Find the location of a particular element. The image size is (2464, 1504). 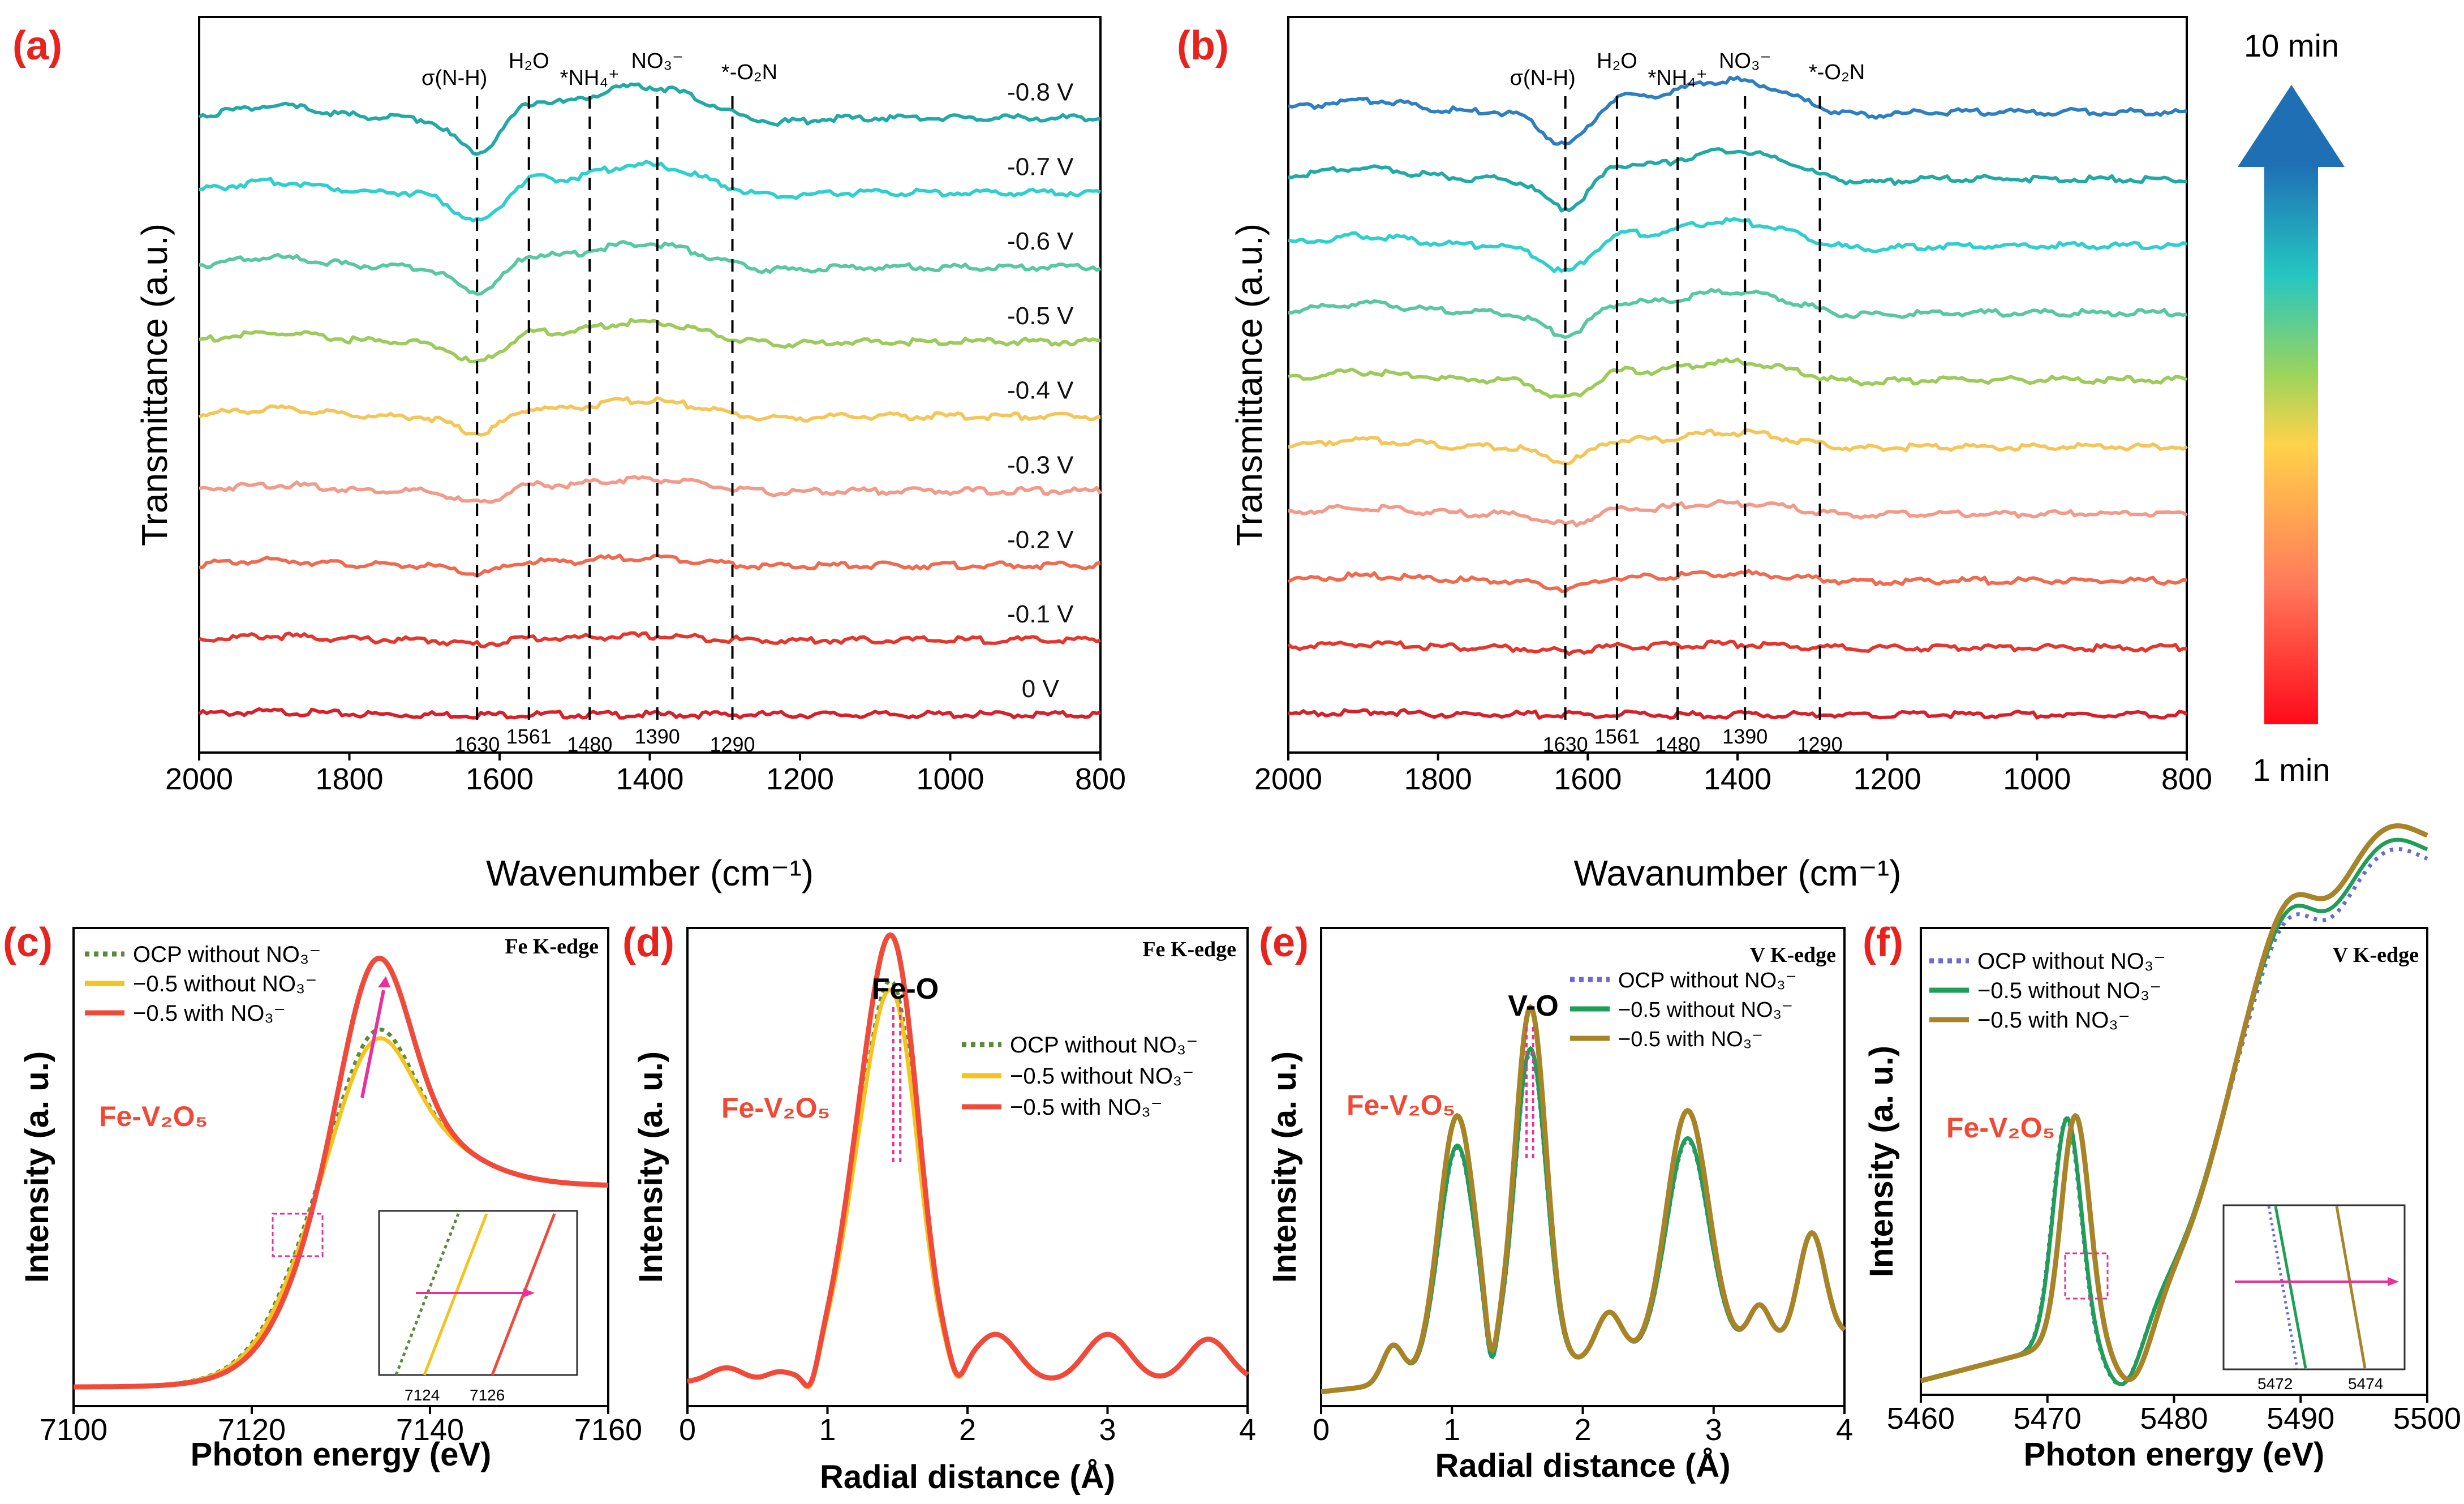

x-tick-label: 7160 is located at coordinates (608, 1430).